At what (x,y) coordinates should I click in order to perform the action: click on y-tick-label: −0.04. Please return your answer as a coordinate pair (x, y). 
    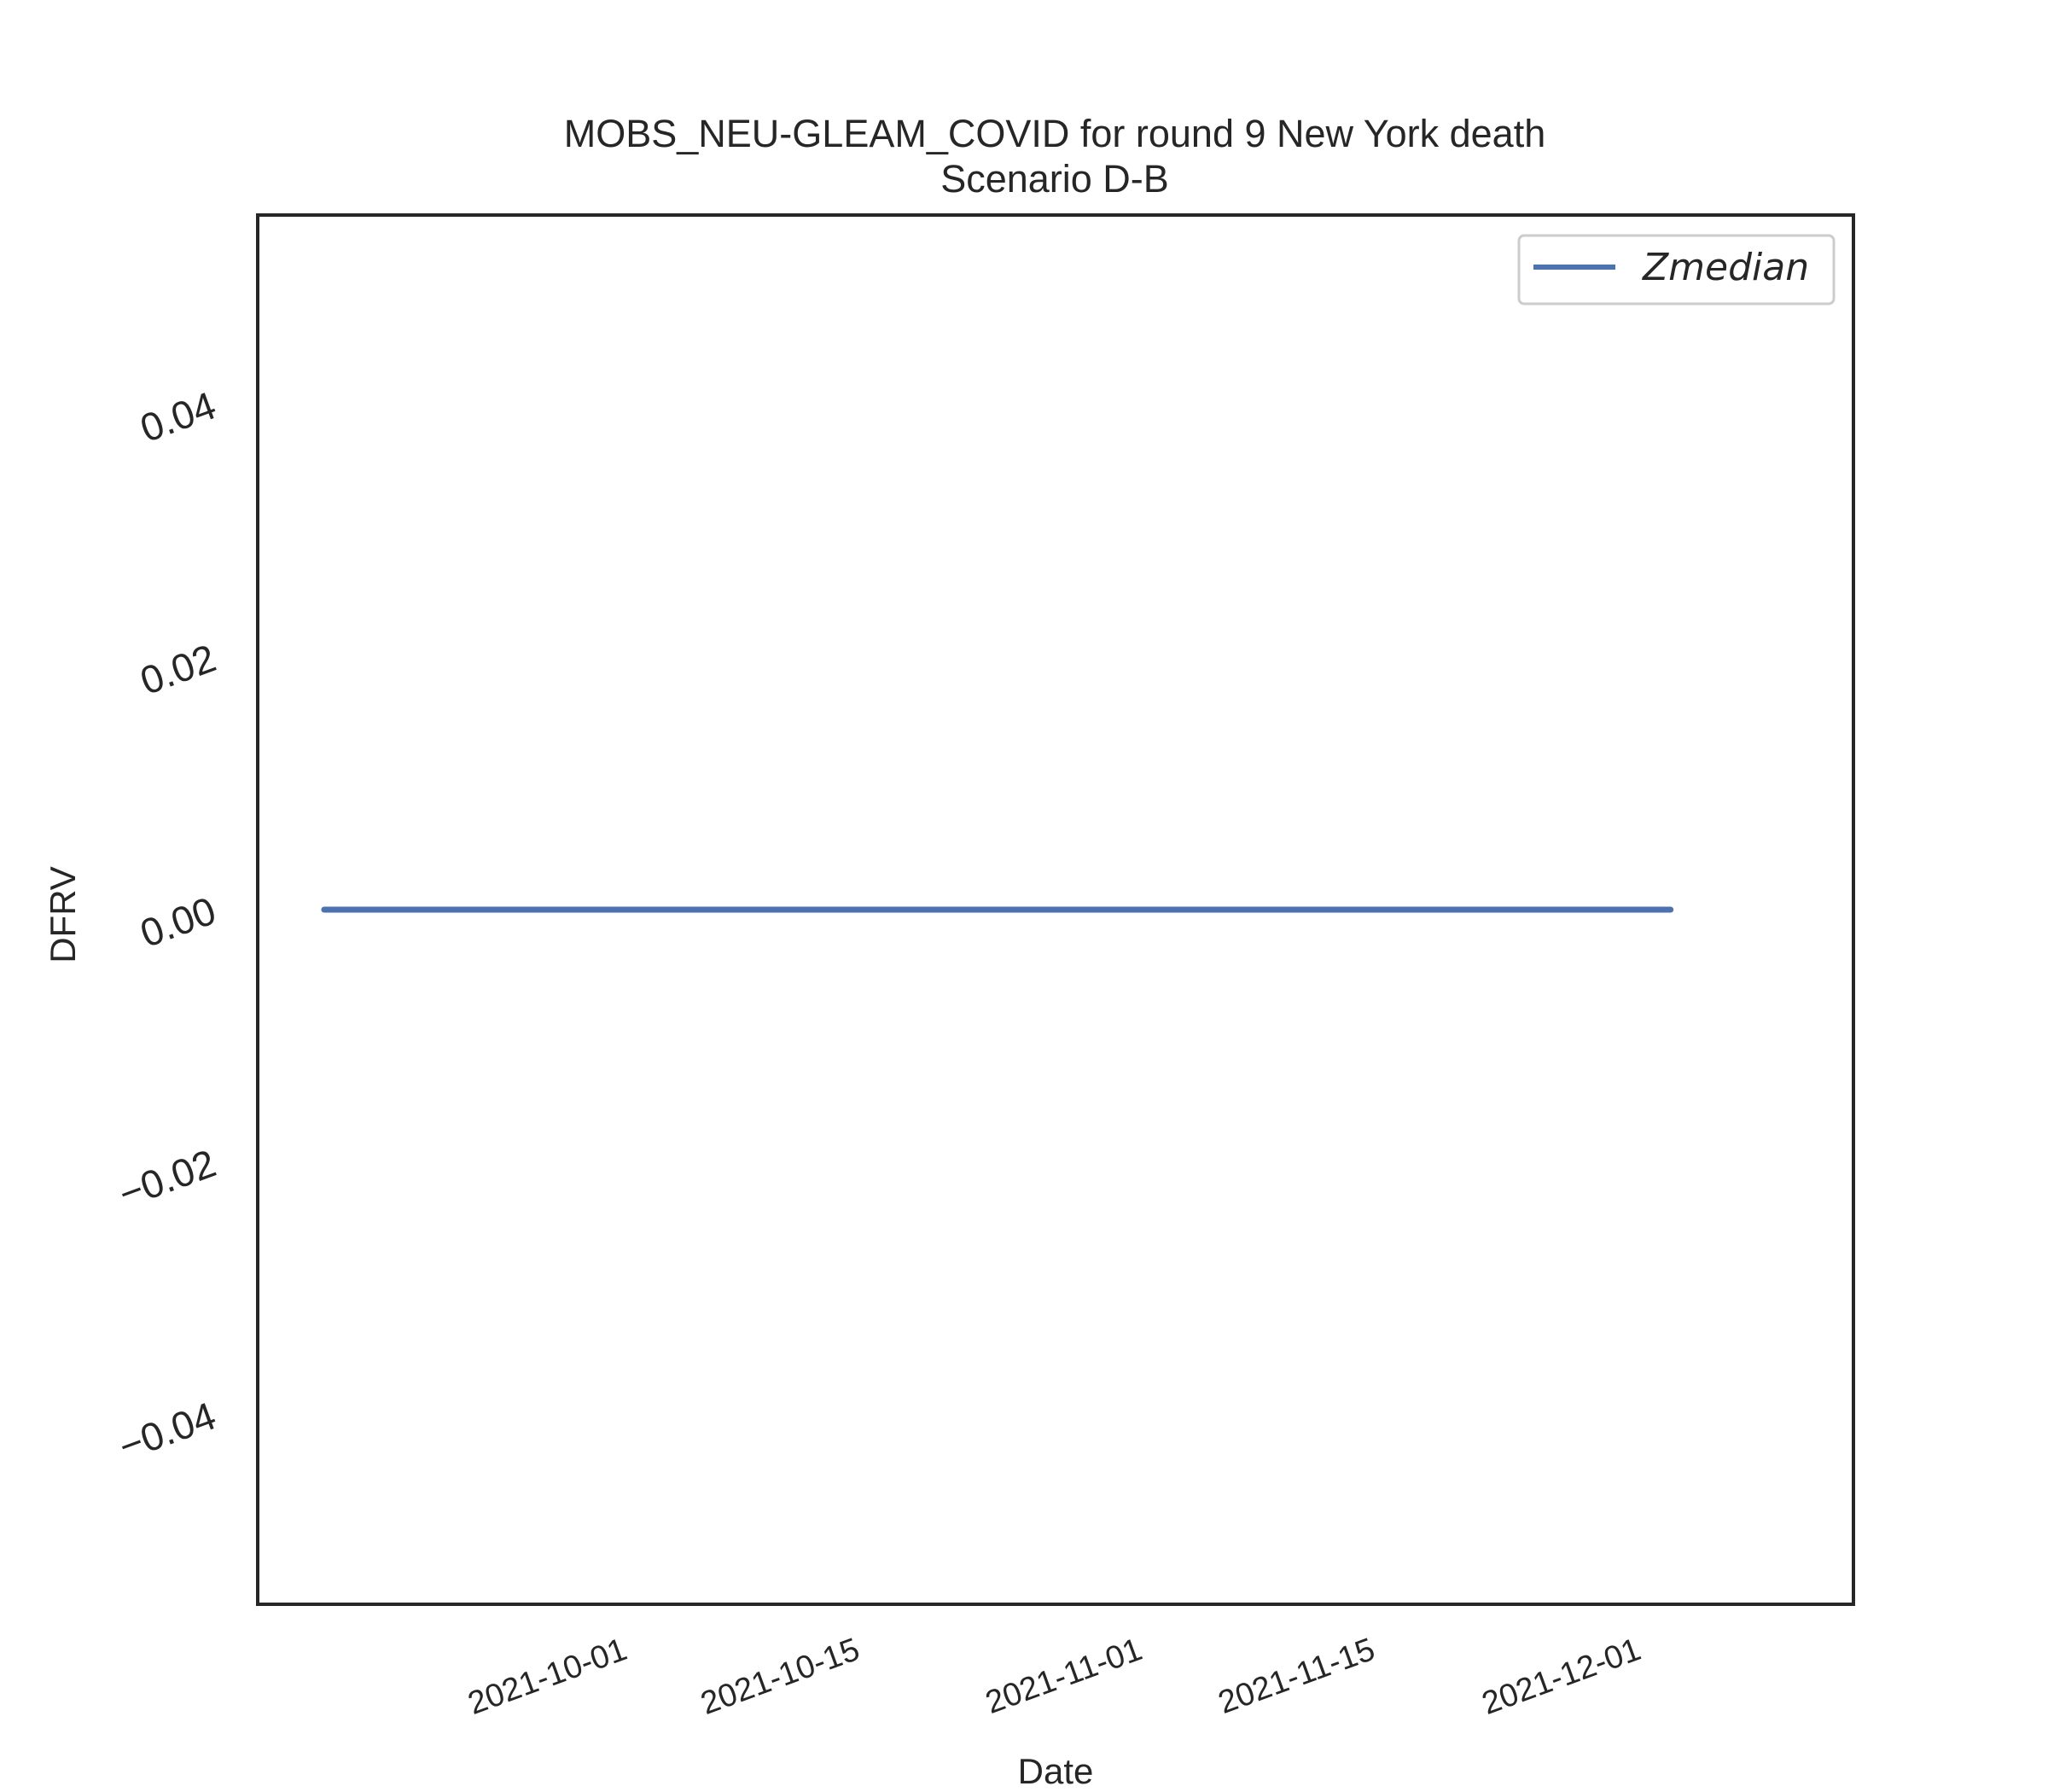
    Looking at the image, I should click on (167, 1431).